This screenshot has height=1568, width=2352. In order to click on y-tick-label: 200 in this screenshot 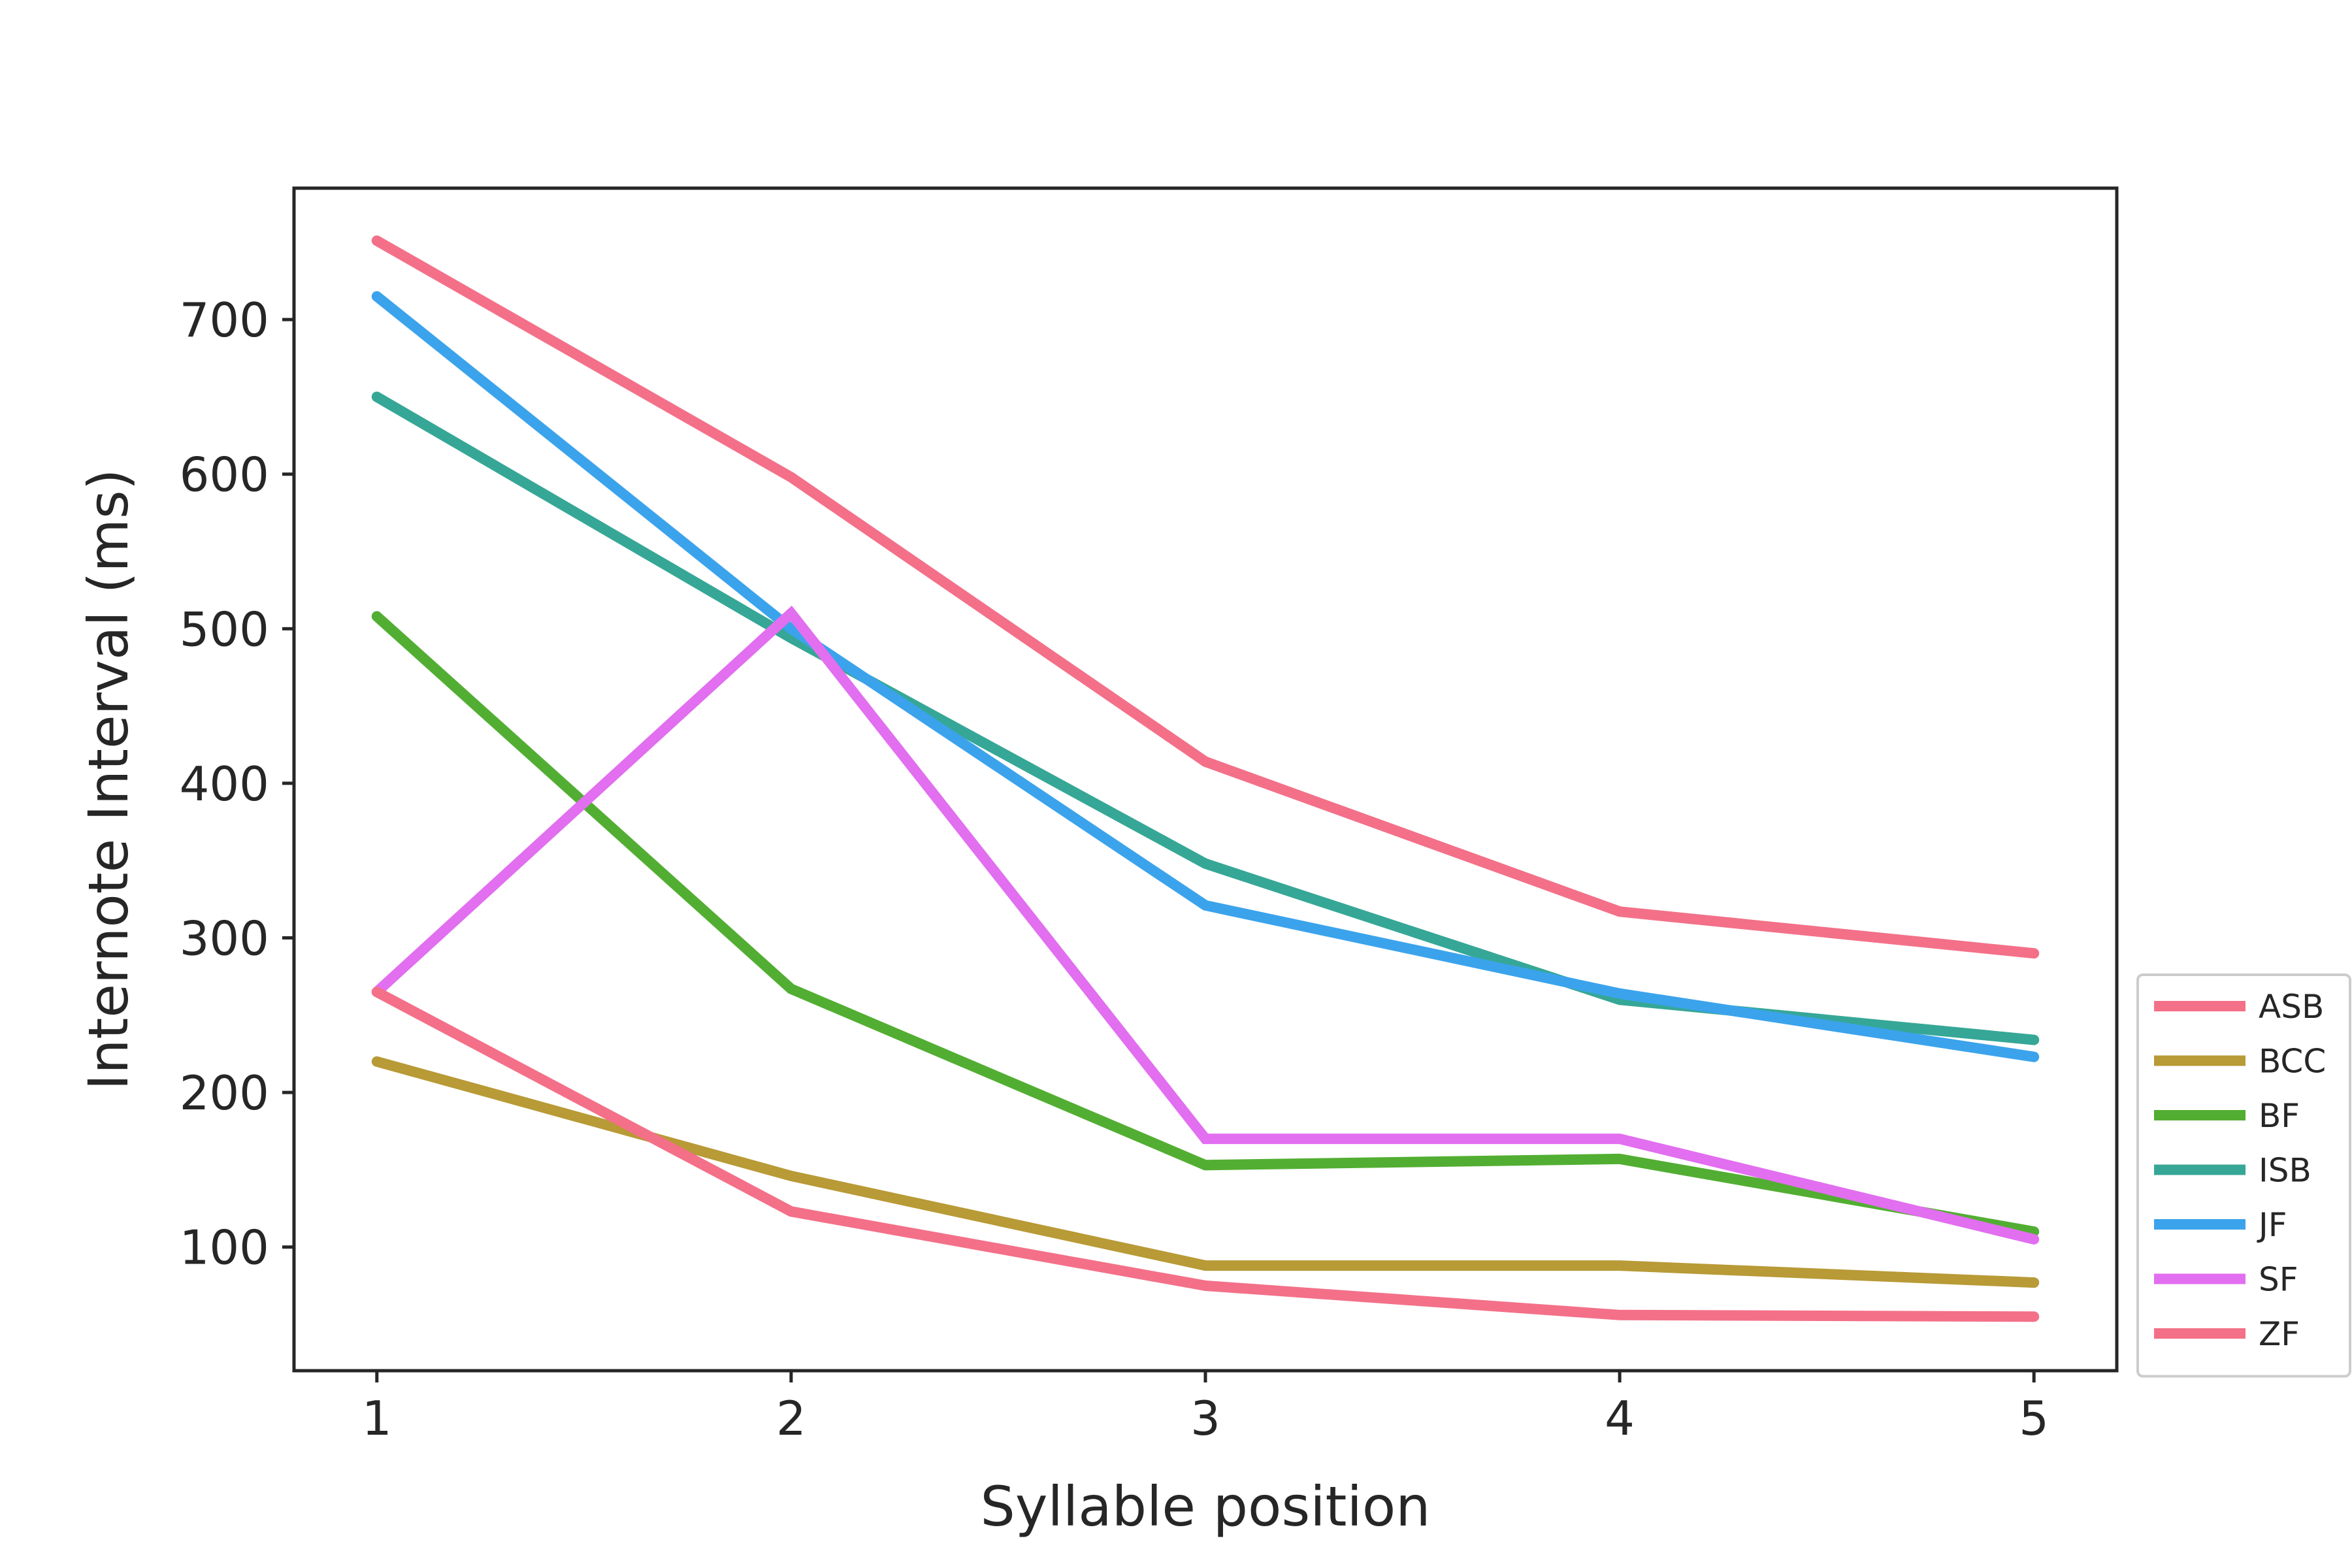, I will do `click(224, 1093)`.